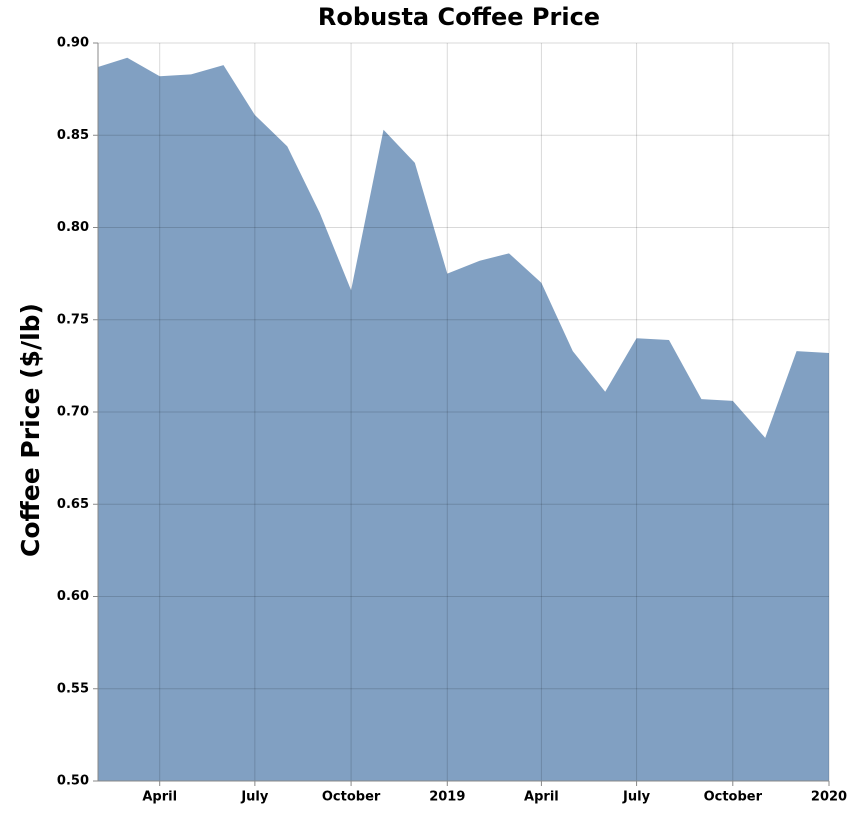 The width and height of the screenshot is (860, 820). I want to click on y-tick-label: 0.70, so click(73, 412).